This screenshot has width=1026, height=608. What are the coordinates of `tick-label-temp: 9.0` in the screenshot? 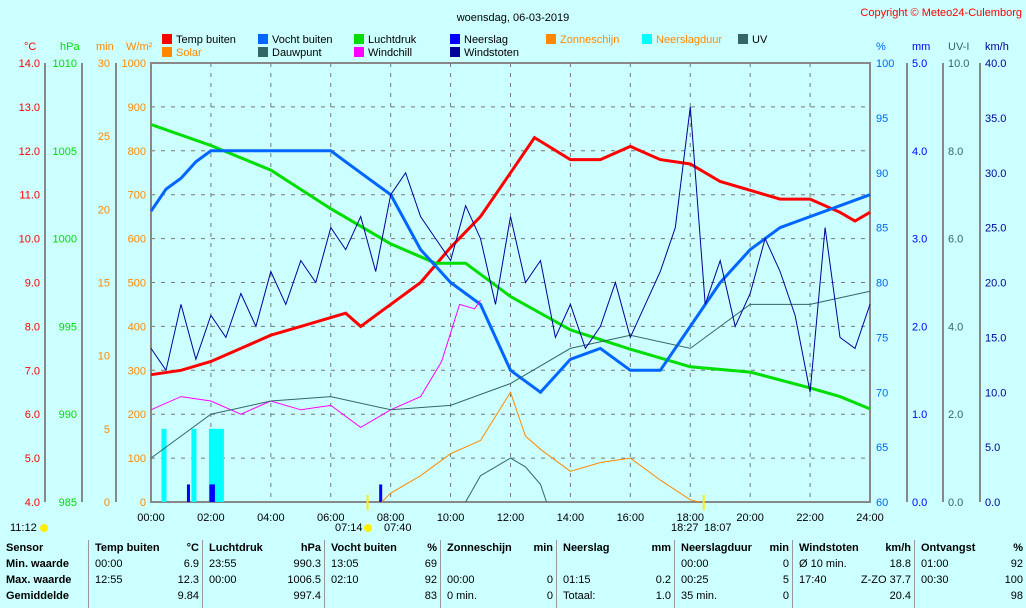 It's located at (32, 284).